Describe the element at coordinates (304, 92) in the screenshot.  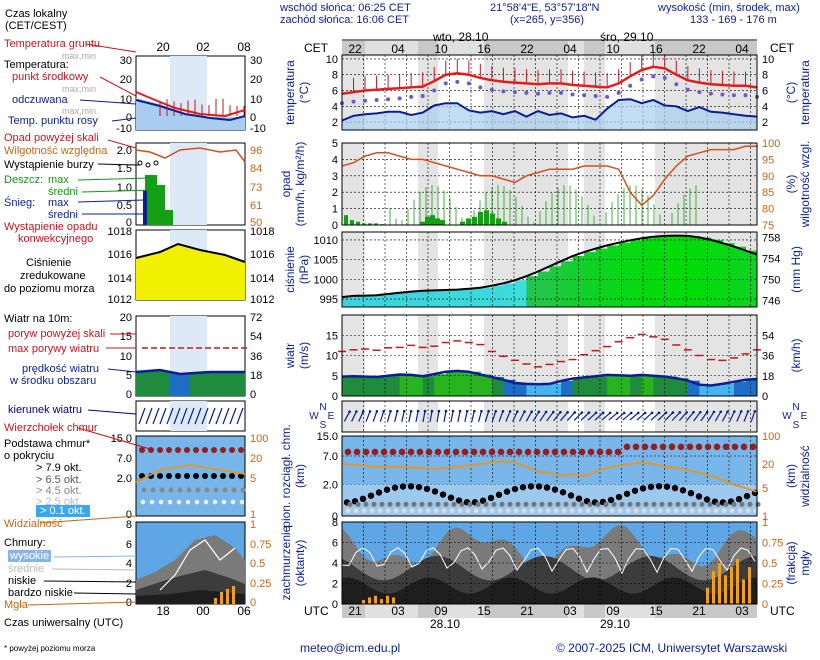
I see `axis-title: (°C)` at that location.